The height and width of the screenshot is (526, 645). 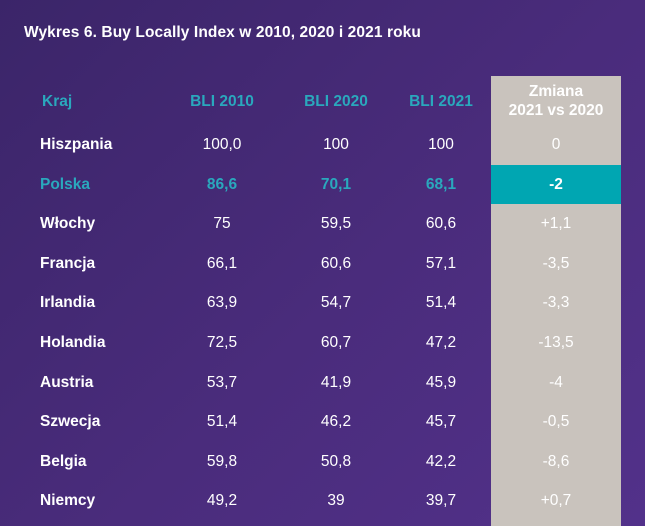 What do you see at coordinates (441, 501) in the screenshot?
I see `row-niemcy-bli-2021: 39,7` at bounding box center [441, 501].